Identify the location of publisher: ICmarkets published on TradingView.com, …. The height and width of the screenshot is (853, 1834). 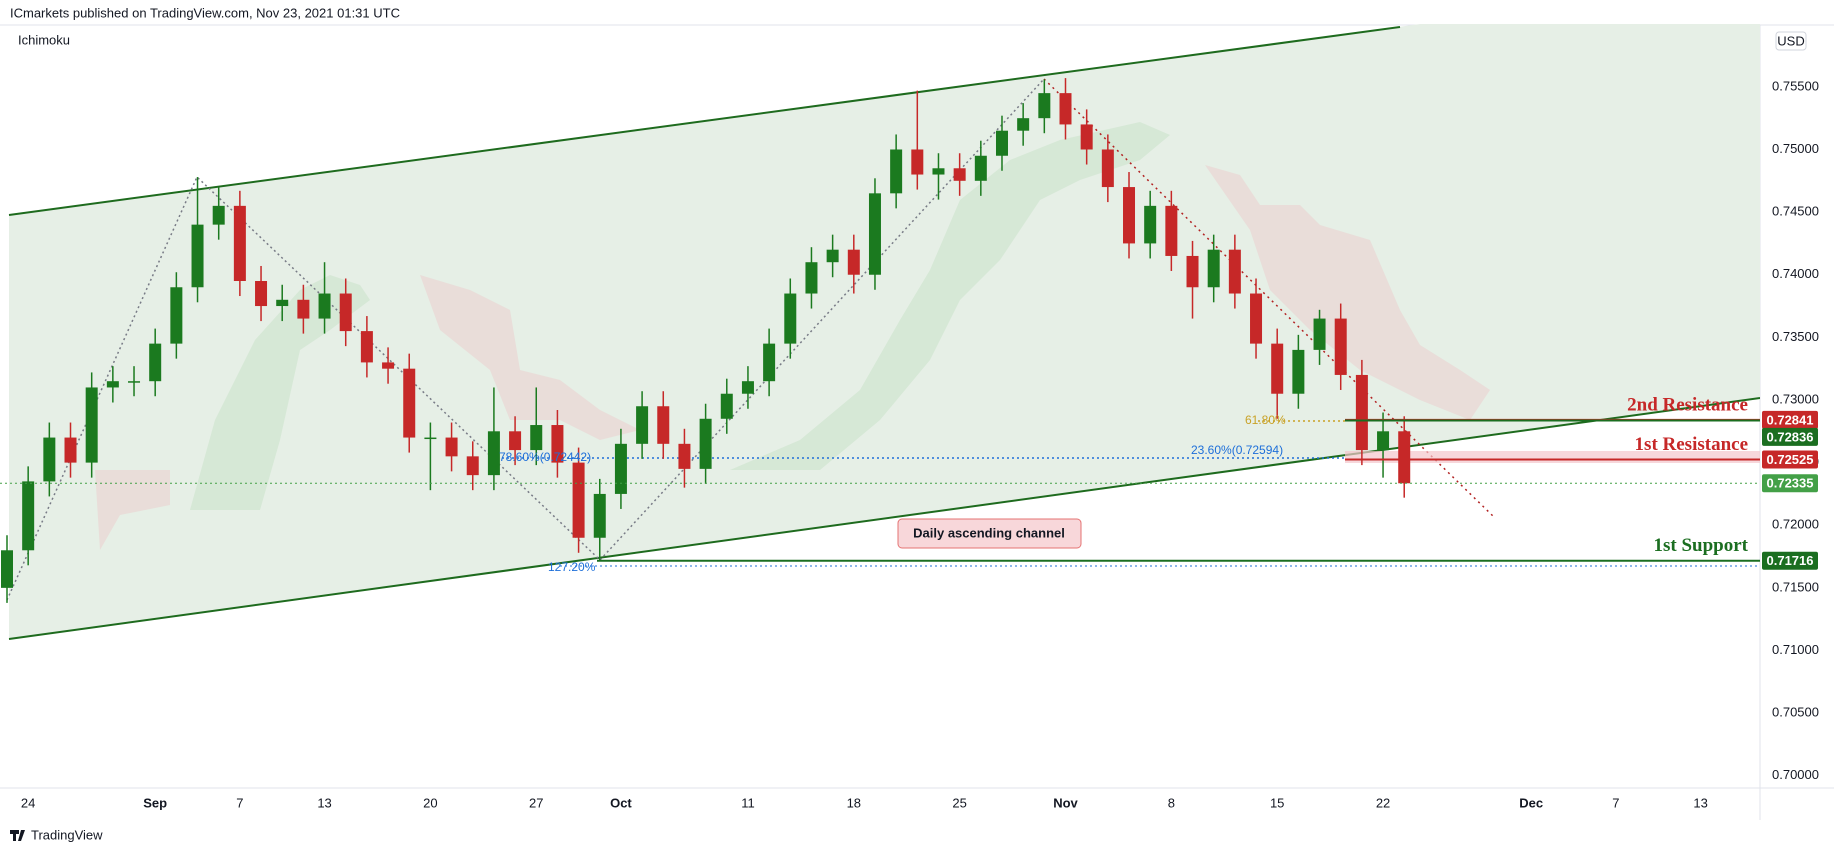
(205, 12).